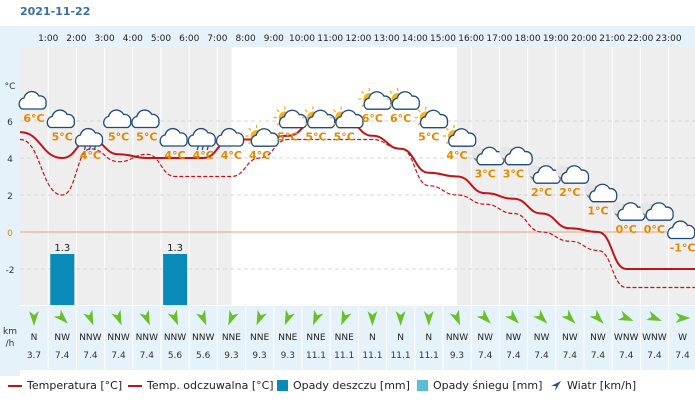 This screenshot has height=408, width=695. What do you see at coordinates (201, 385) in the screenshot?
I see `legend-feels-like: Temp. odczuwalna [°C]` at bounding box center [201, 385].